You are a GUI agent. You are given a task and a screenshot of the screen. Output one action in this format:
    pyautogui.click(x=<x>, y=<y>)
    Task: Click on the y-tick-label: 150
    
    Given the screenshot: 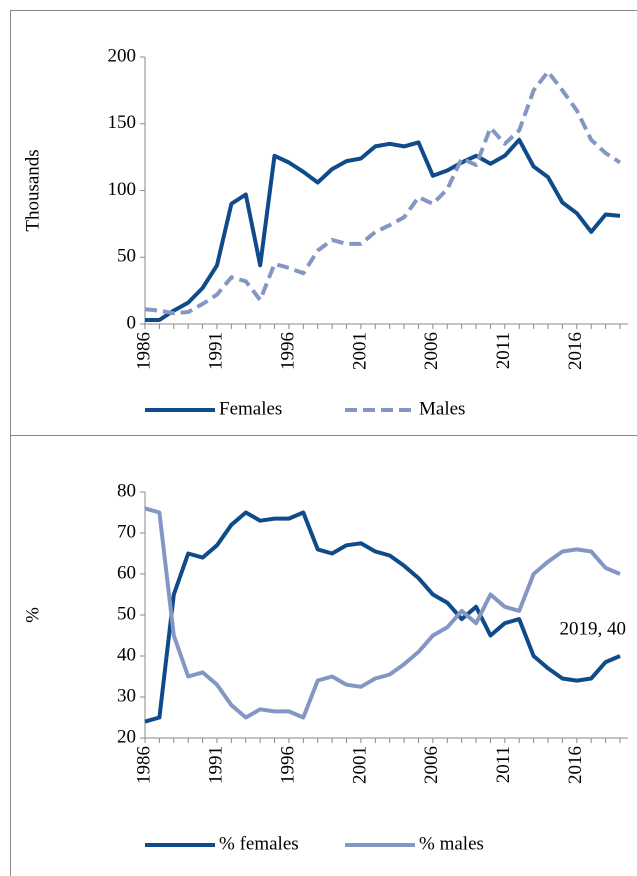 What is the action you would take?
    pyautogui.click(x=122, y=122)
    